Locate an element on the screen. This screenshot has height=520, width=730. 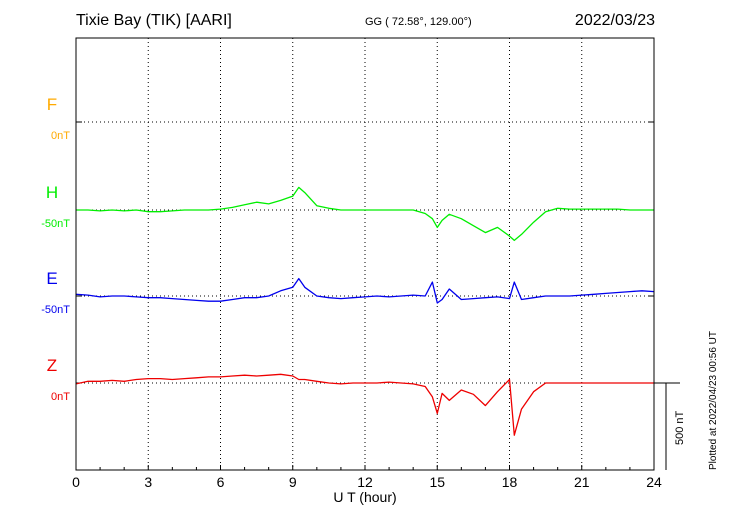
x-tick-label: 24 is located at coordinates (654, 482).